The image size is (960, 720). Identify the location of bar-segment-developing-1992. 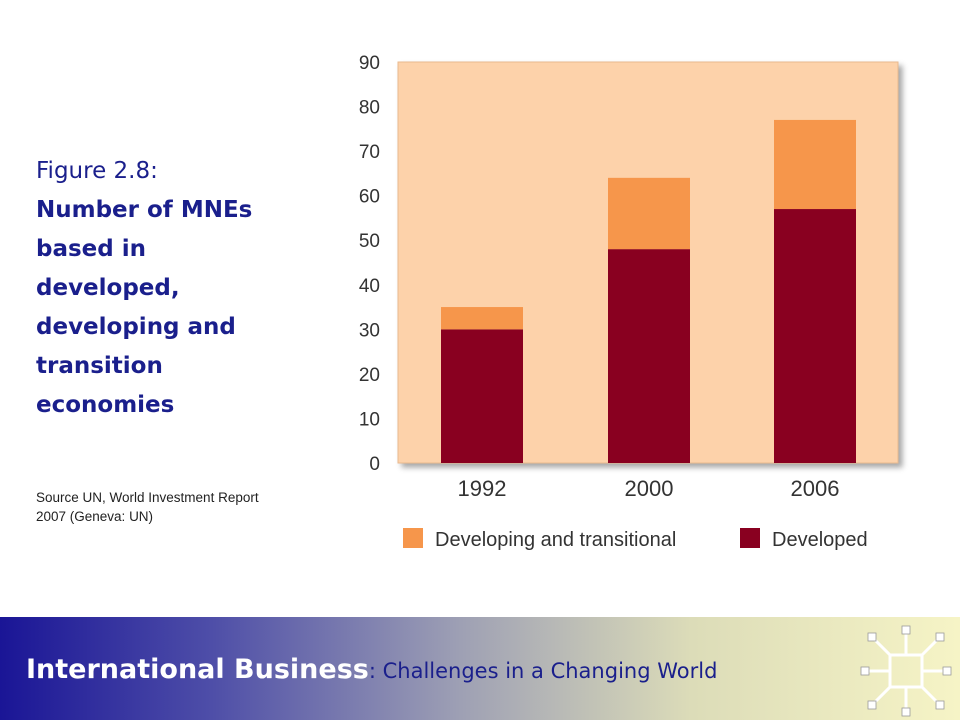
(482, 318).